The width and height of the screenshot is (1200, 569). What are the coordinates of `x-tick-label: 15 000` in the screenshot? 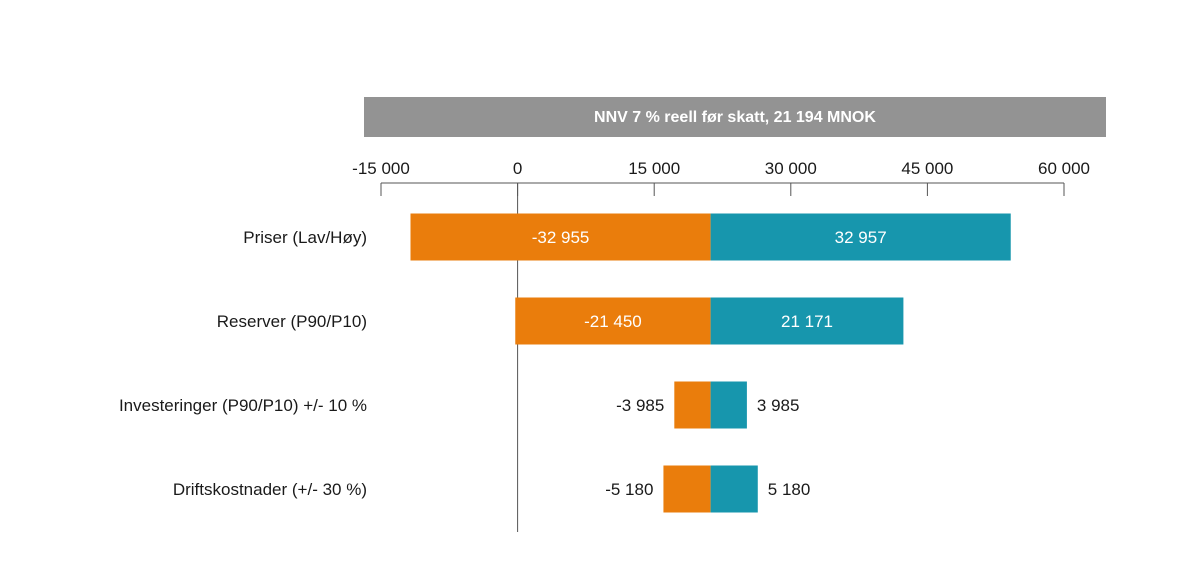 It's located at (654, 168).